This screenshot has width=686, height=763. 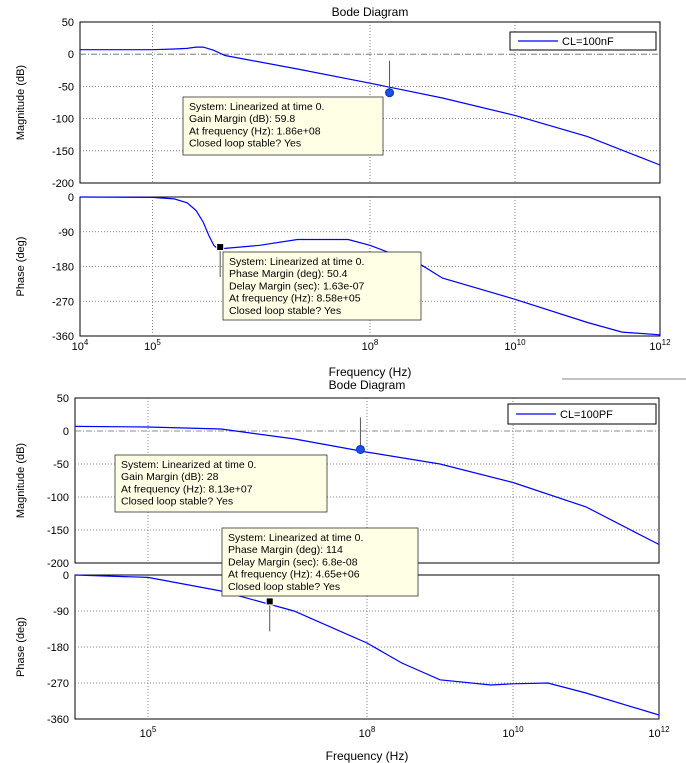 I want to click on legend-label: CL=100nF, so click(x=588, y=42).